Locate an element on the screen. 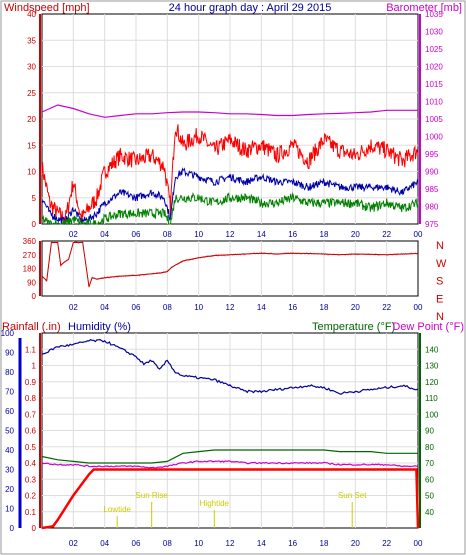 The image size is (466, 555). wind-x-tick-label: 02 is located at coordinates (73, 234).